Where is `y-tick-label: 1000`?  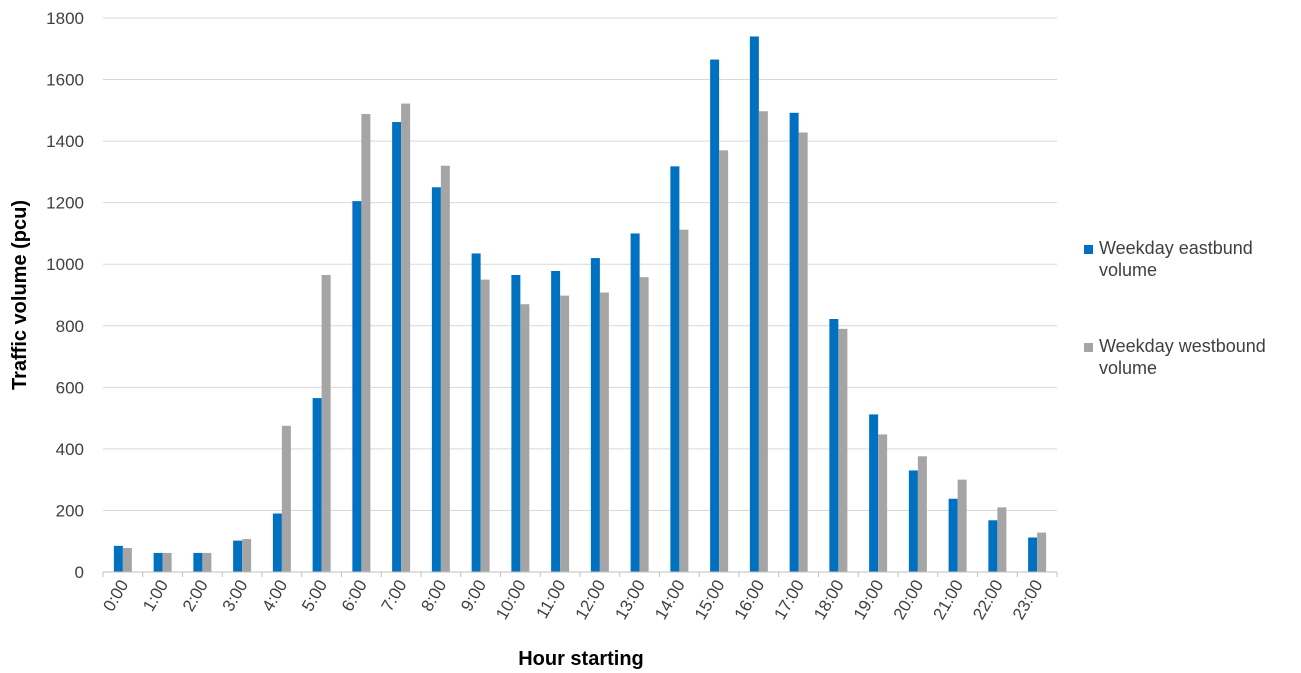 y-tick-label: 1000 is located at coordinates (65, 264).